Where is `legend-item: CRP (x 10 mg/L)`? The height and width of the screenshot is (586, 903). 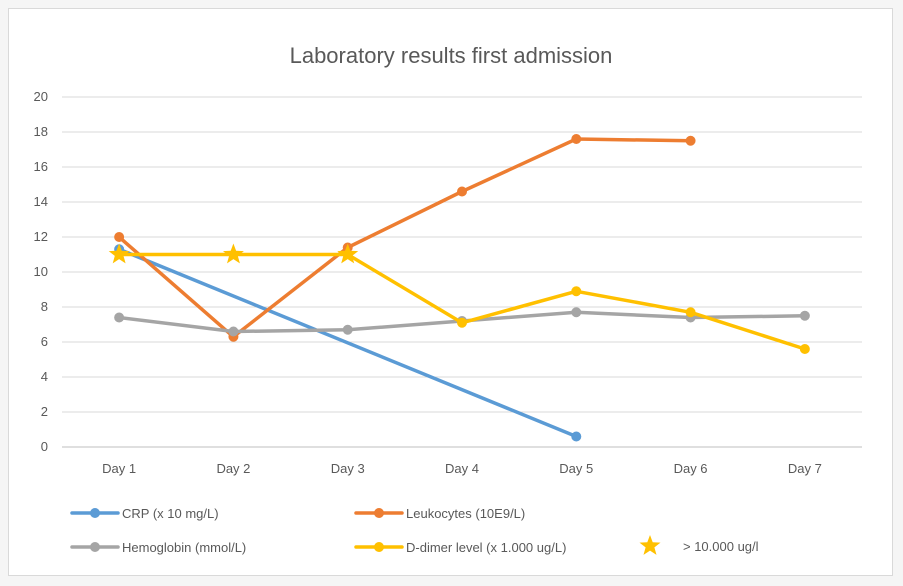
legend-item: CRP (x 10 mg/L) is located at coordinates (144, 513).